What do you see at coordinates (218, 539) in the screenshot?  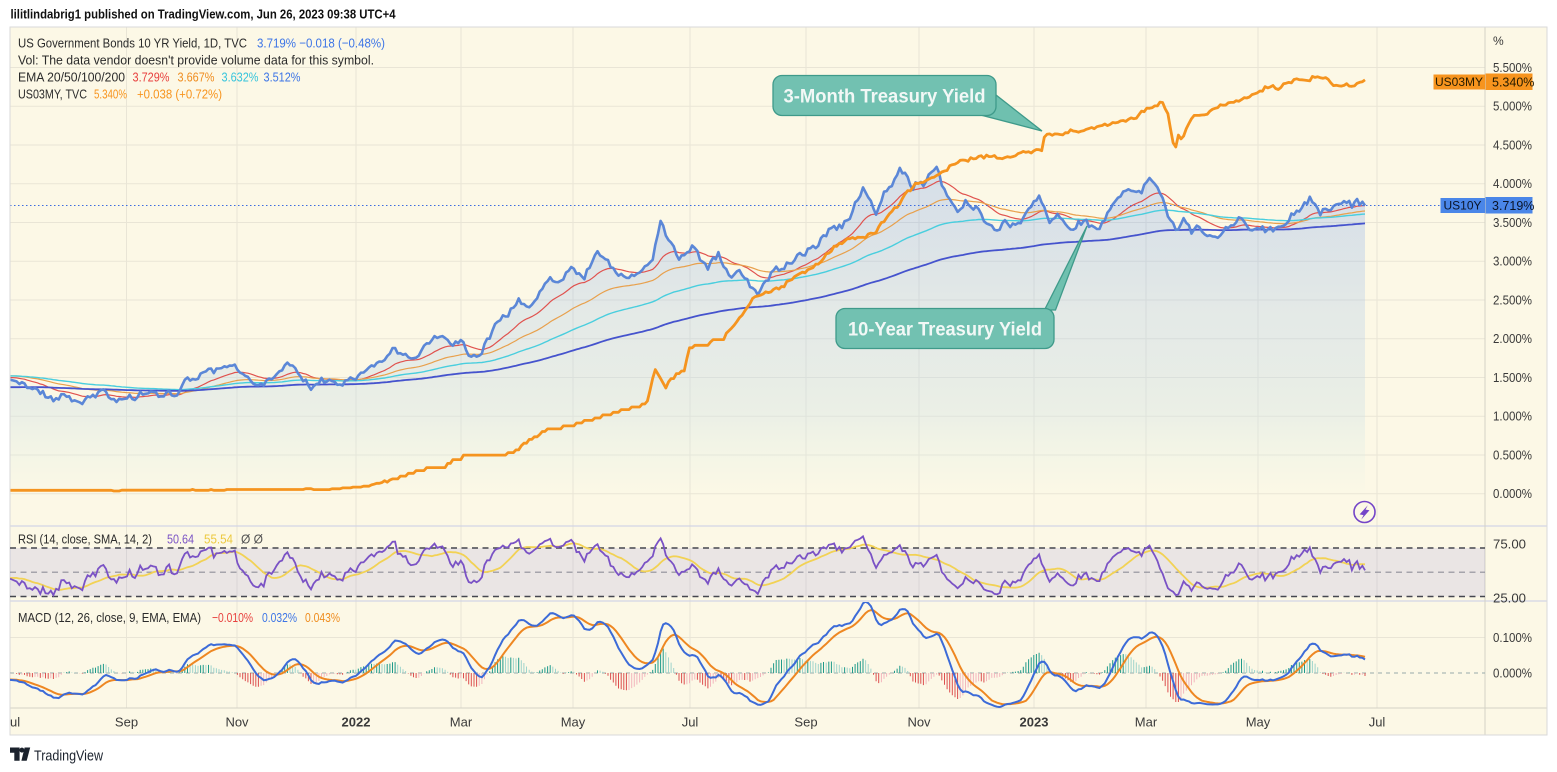 I see `svg-text: 55.54` at bounding box center [218, 539].